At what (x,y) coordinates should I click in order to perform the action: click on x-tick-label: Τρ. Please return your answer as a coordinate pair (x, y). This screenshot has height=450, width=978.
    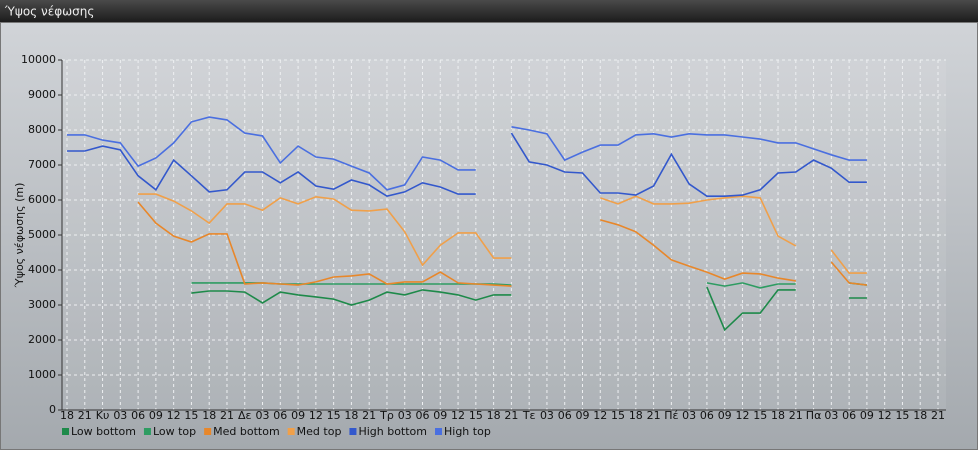
    Looking at the image, I should click on (386, 415).